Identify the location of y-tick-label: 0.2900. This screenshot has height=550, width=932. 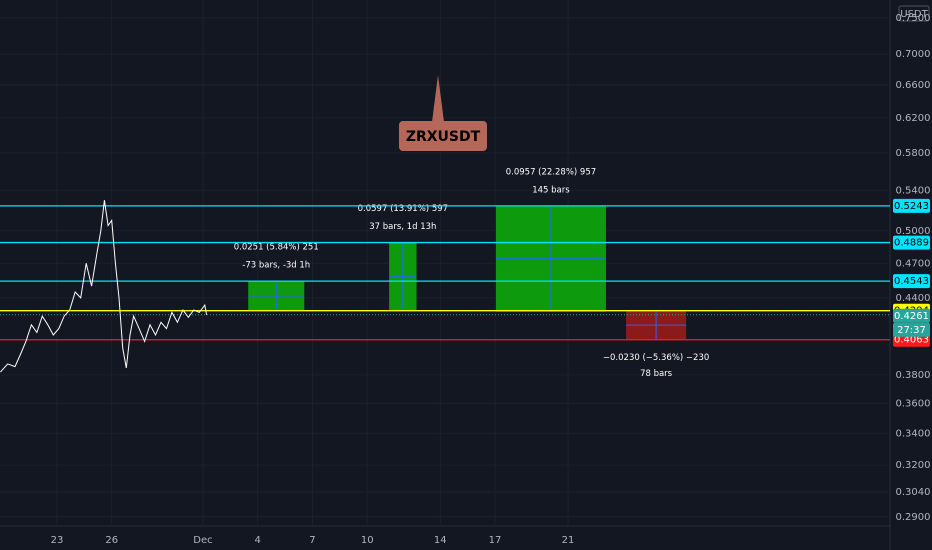
(913, 517).